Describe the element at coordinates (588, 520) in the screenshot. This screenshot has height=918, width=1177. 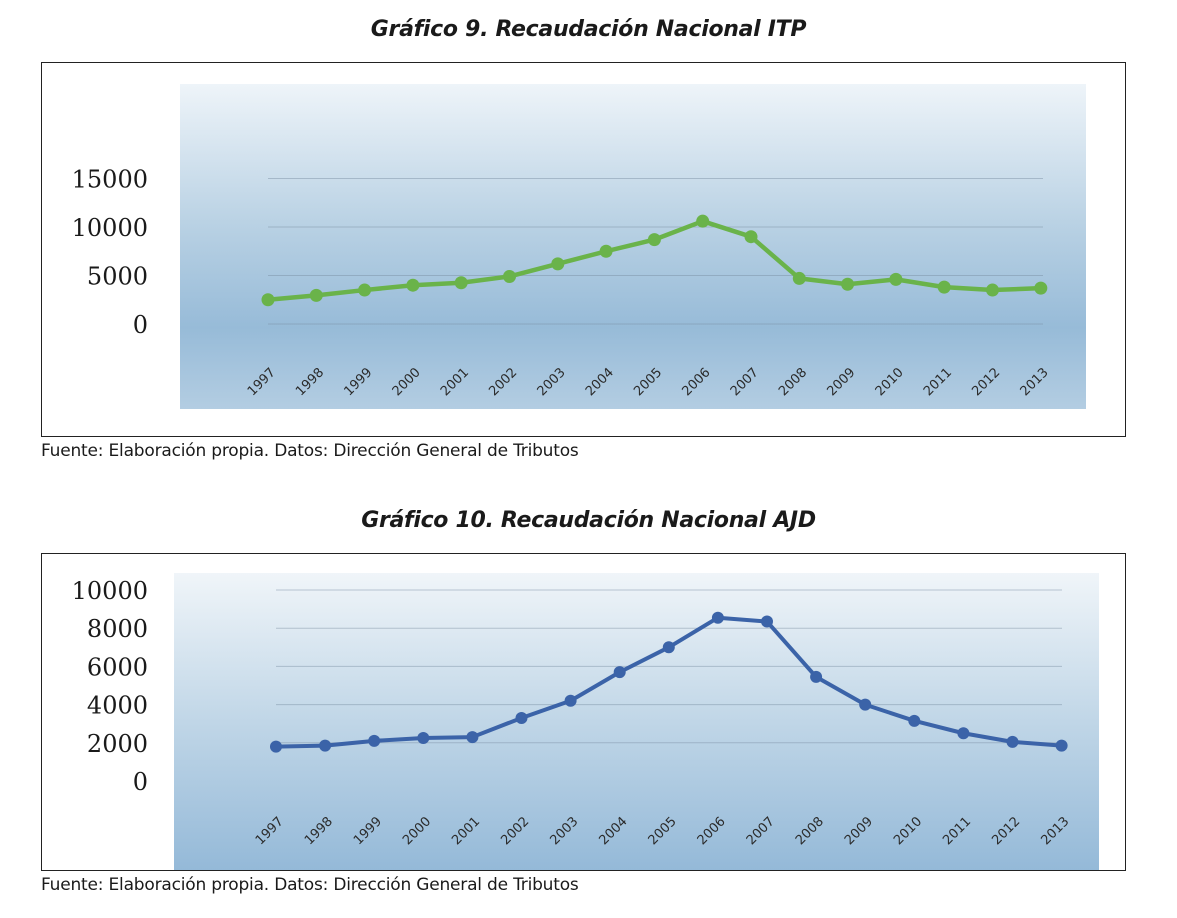
I see `chart10-caption: Gráfico 10. Recaudación Nacional AJD` at that location.